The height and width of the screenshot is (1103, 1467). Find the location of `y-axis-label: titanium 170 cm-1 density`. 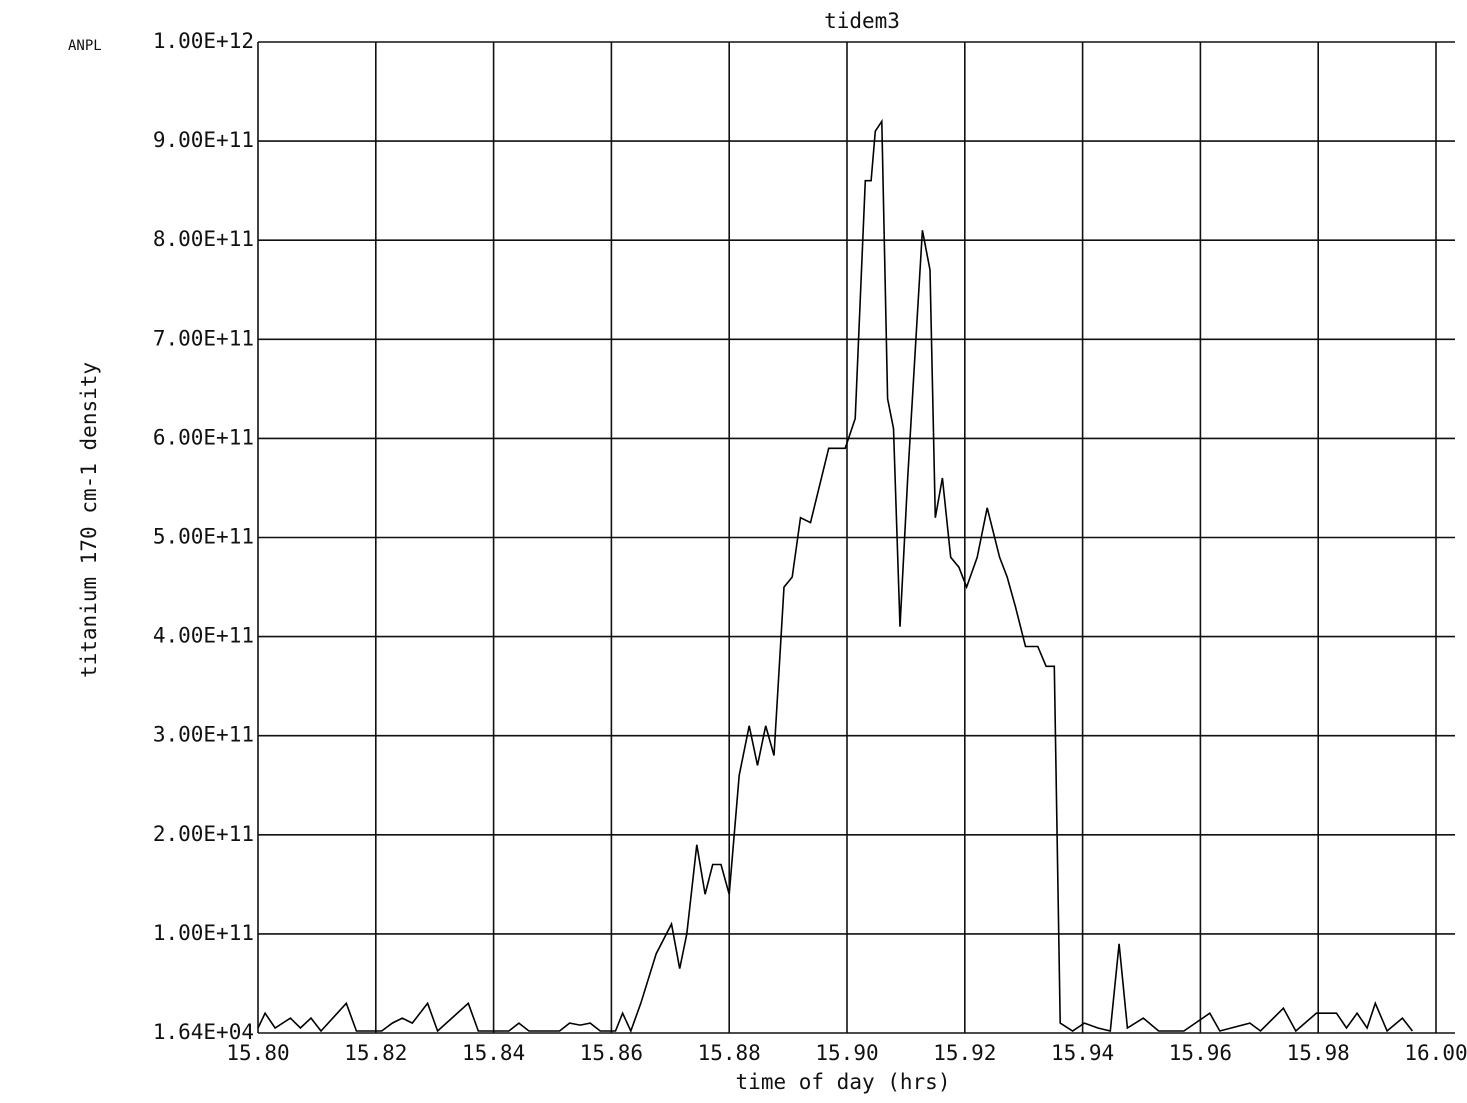

y-axis-label: titanium 170 cm-1 density is located at coordinates (89, 520).